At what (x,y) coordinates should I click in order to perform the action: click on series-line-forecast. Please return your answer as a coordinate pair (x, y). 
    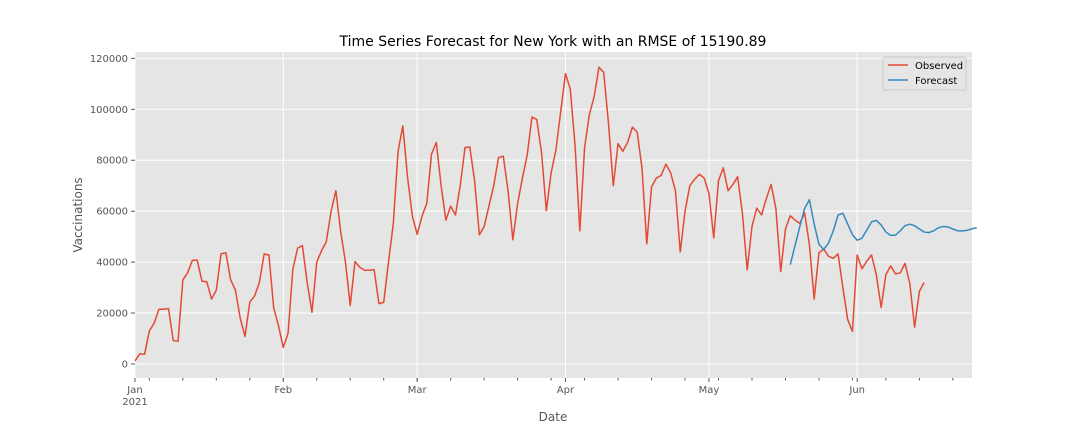
    Looking at the image, I should click on (883, 231).